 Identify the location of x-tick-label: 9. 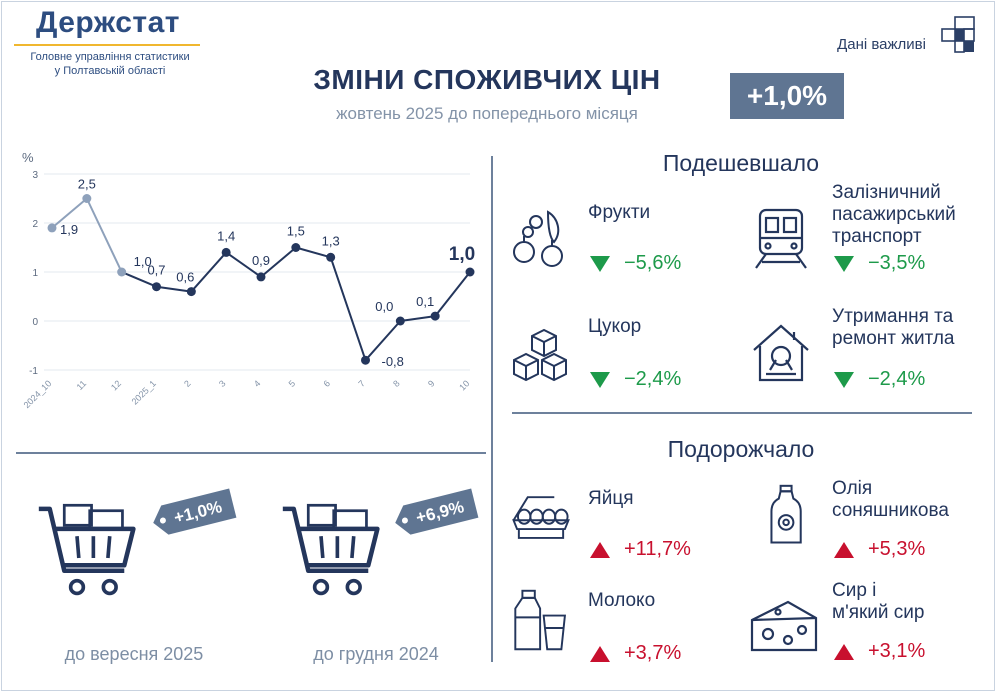
(431, 383).